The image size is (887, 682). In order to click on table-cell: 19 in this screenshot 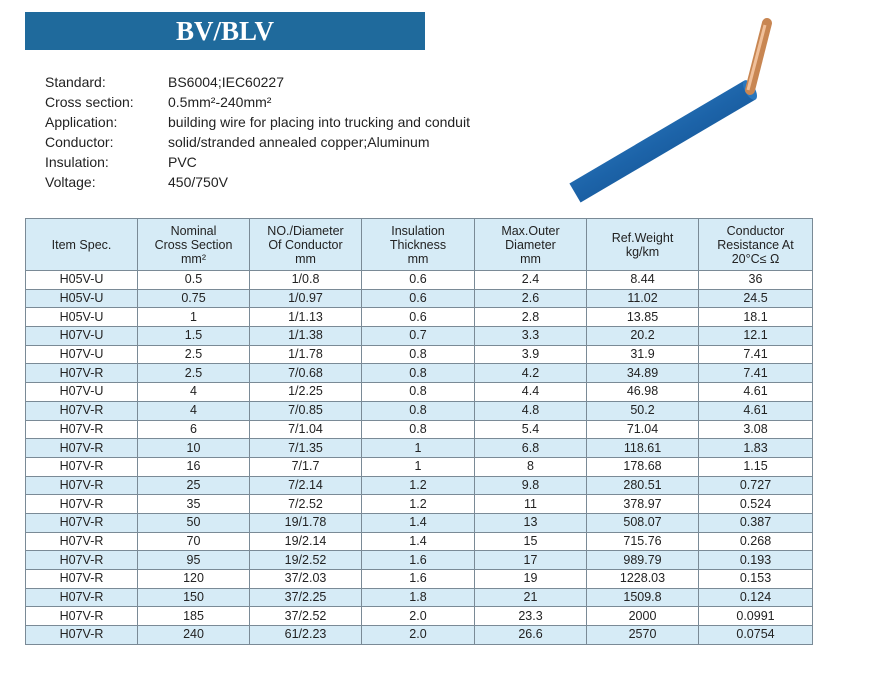, I will do `click(530, 579)`.